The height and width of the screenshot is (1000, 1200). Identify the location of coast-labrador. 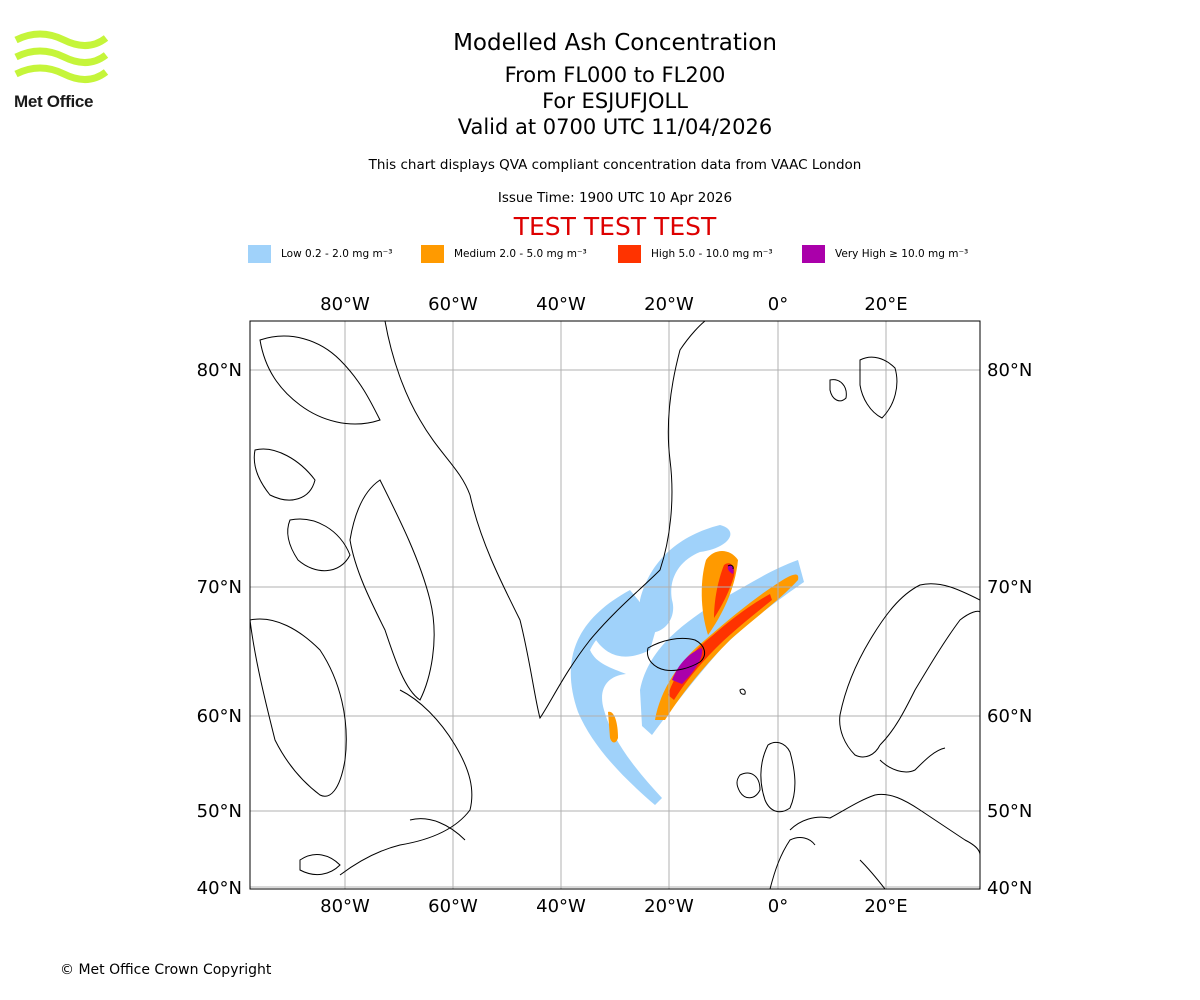
(406, 782).